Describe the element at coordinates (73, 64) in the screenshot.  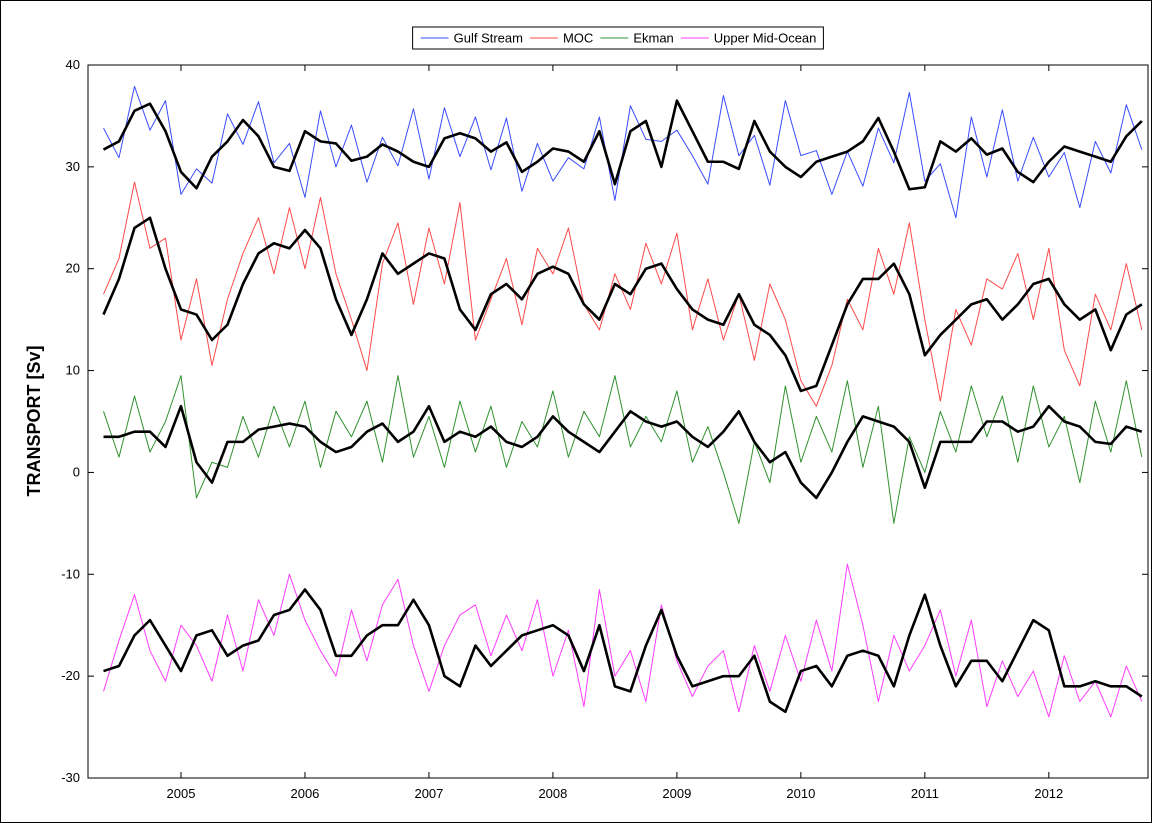
I see `y-tick-label: 40` at that location.